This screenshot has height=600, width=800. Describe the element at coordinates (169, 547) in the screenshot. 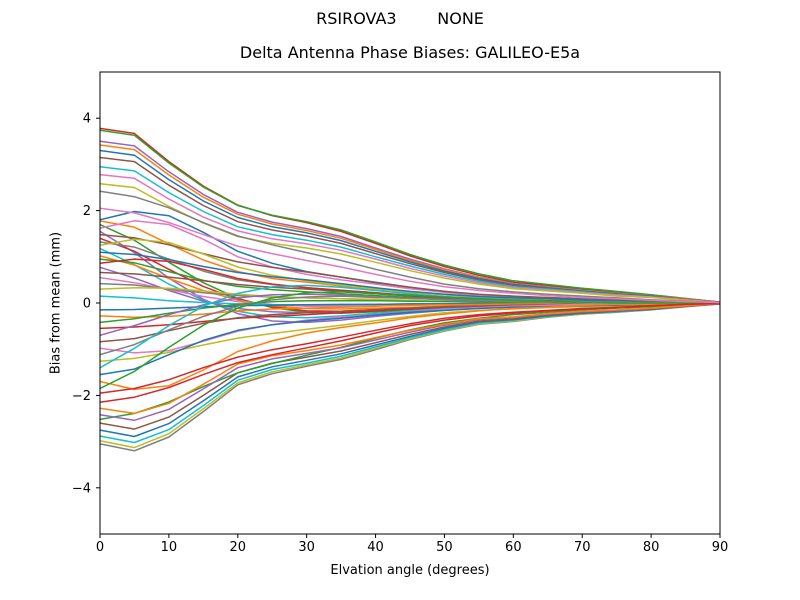

I see `x-tick-label: 10` at that location.